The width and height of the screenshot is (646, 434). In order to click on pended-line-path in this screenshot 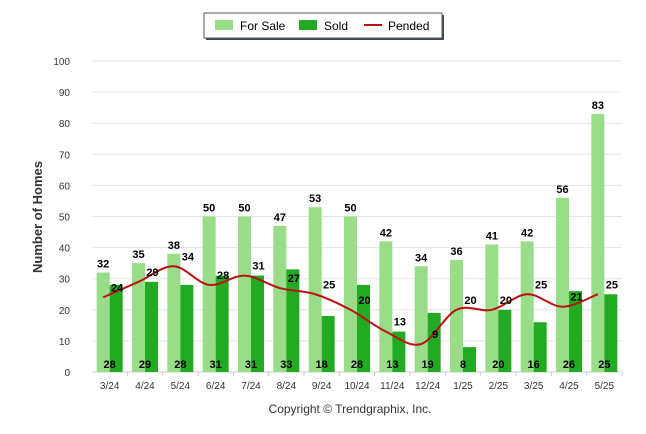, I will do `click(350, 305)`.